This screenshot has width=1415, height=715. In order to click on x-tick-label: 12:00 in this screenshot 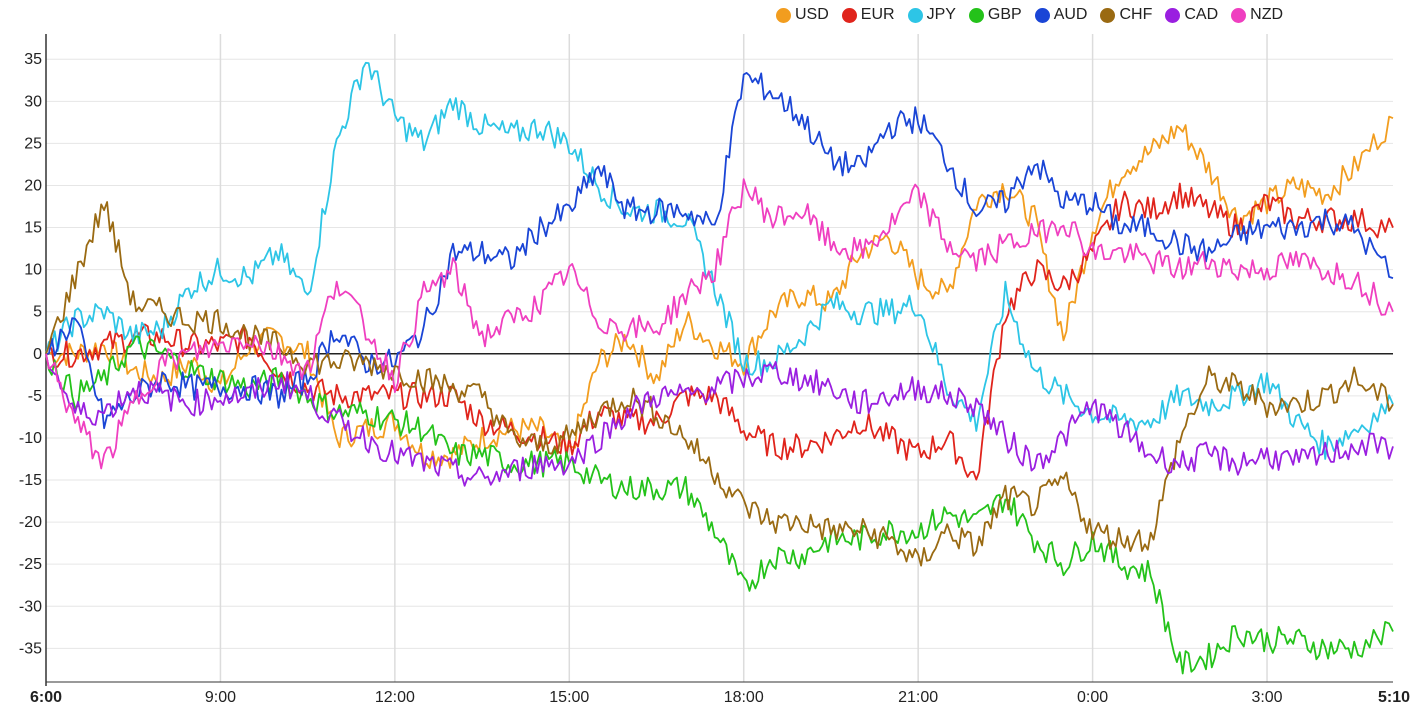, I will do `click(395, 697)`.